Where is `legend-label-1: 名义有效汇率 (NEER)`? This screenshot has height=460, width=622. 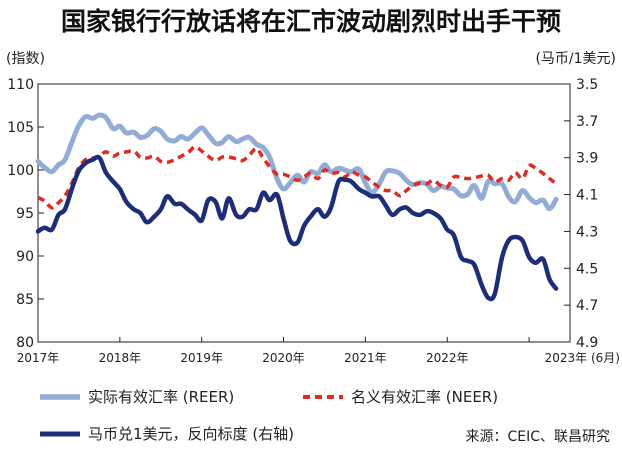 legend-label-1: 名义有效汇率 (NEER) is located at coordinates (424, 397).